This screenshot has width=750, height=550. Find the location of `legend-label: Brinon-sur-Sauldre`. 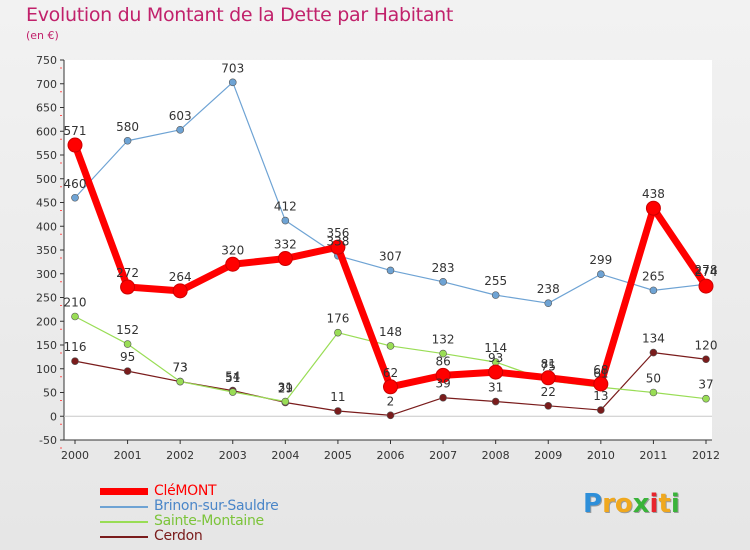

legend-label: Brinon-sur-Sauldre is located at coordinates (216, 506).